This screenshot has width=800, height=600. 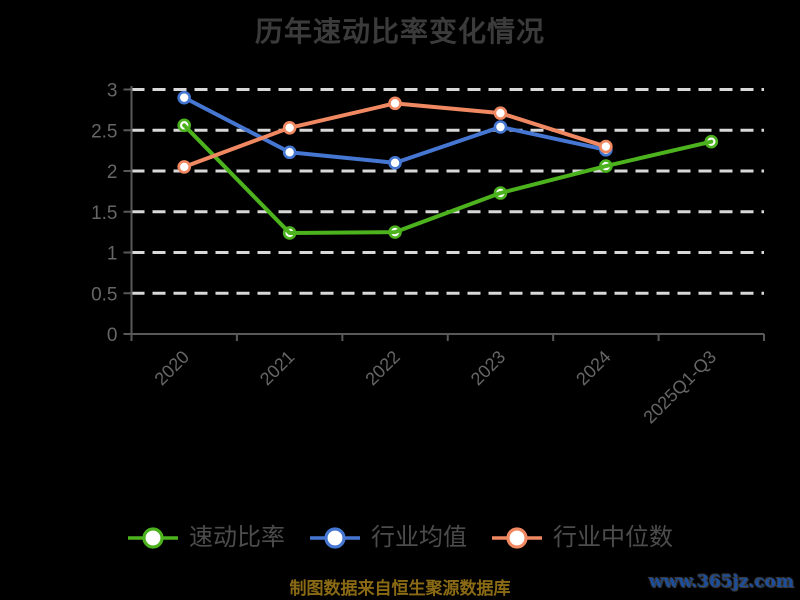 What do you see at coordinates (112, 254) in the screenshot?
I see `svg-text: 1` at bounding box center [112, 254].